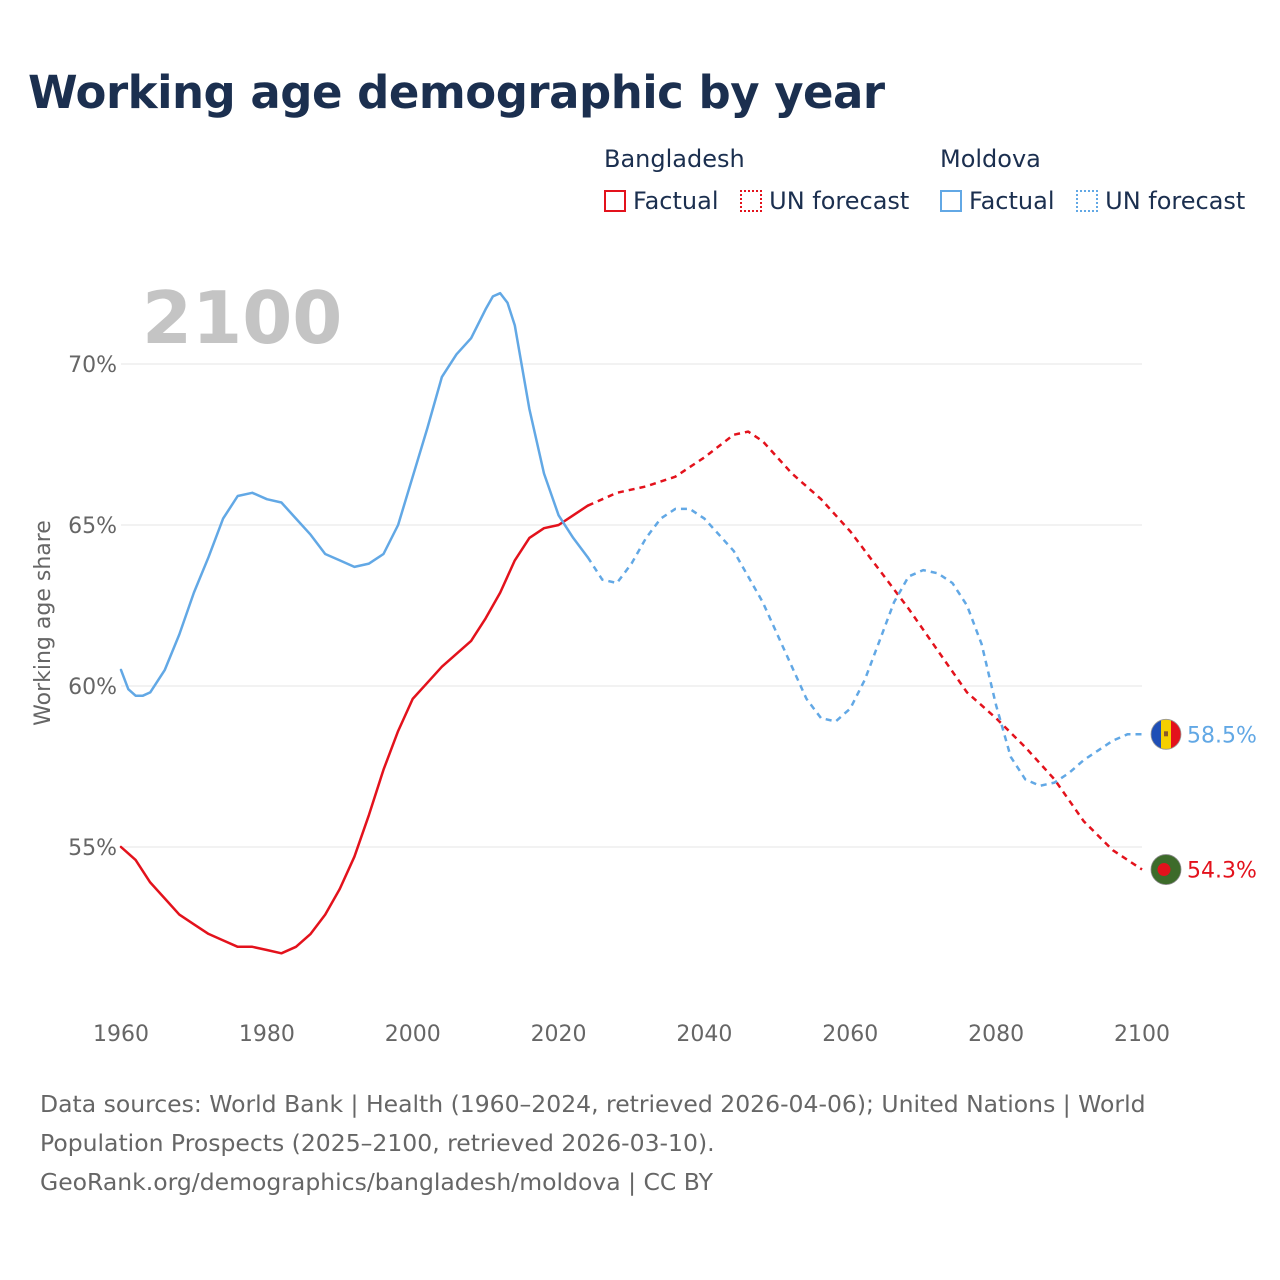 The image size is (1280, 1280). I want to click on x-tick-label: 1960, so click(121, 1034).